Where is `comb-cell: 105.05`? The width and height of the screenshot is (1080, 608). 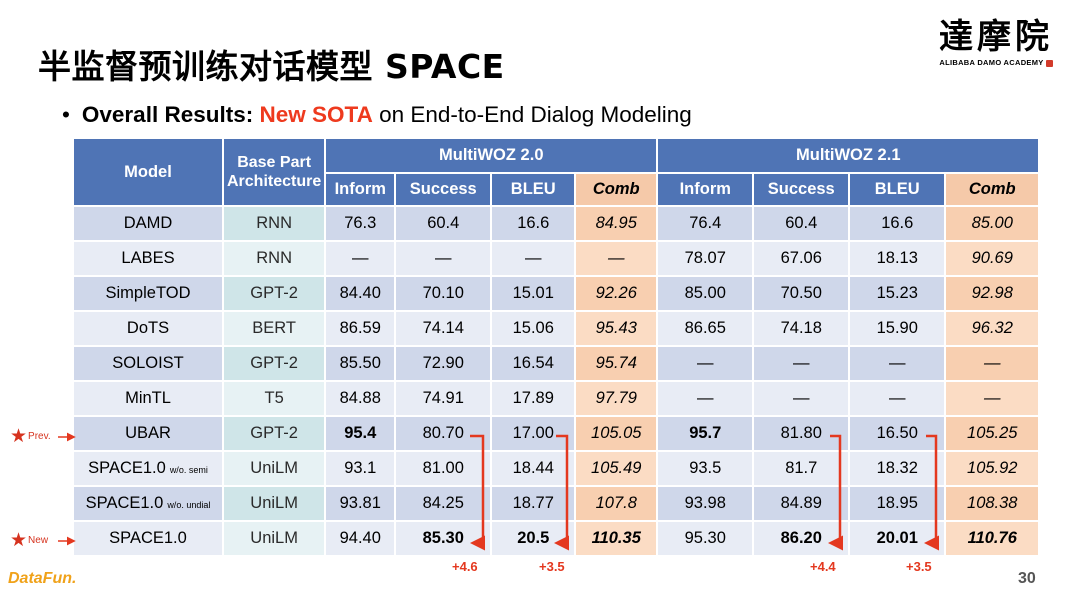
comb-cell: 105.05 is located at coordinates (616, 433).